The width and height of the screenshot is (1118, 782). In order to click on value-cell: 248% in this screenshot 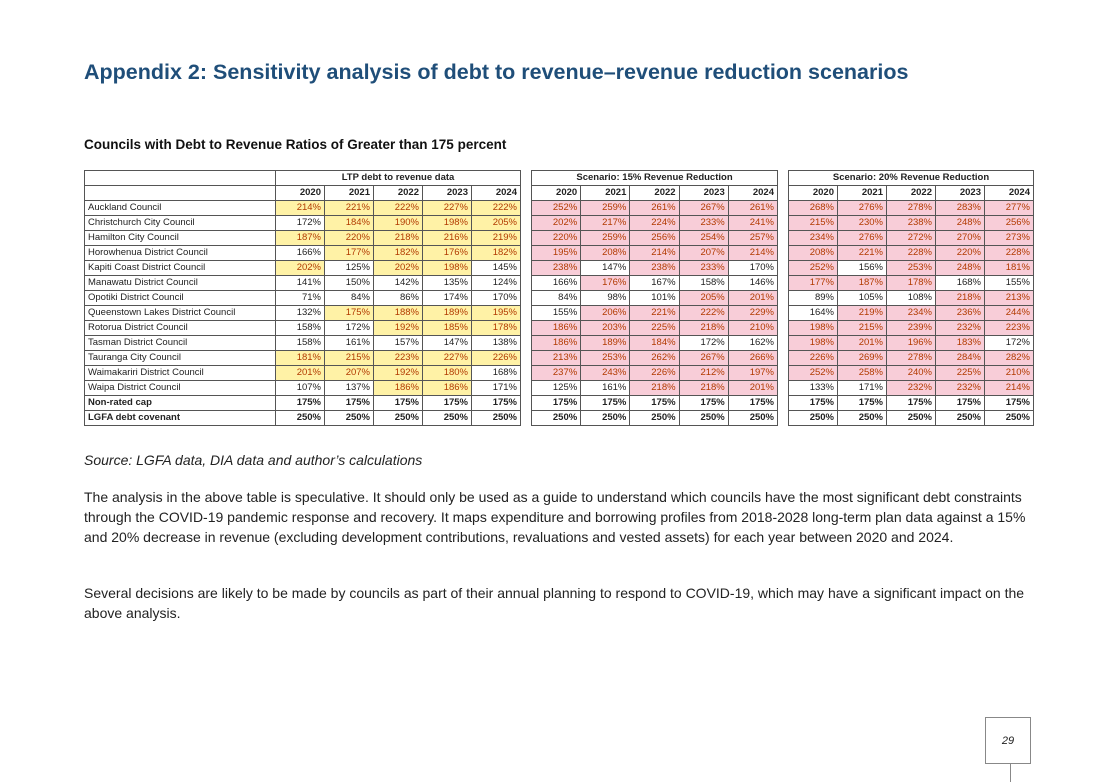, I will do `click(960, 268)`.